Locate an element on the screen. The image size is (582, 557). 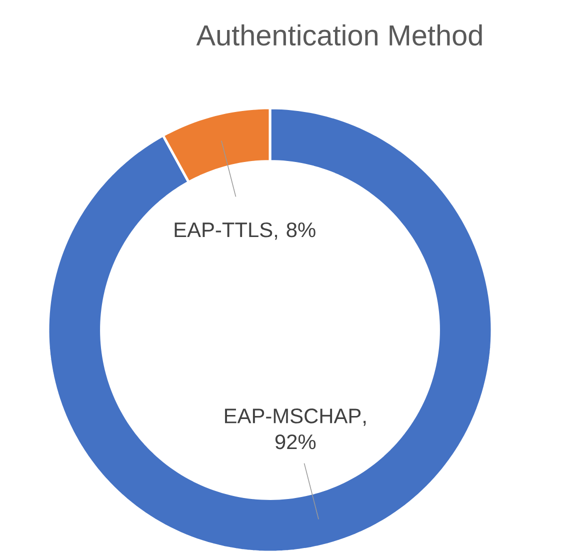
chart-title: Authentication Method is located at coordinates (339, 35).